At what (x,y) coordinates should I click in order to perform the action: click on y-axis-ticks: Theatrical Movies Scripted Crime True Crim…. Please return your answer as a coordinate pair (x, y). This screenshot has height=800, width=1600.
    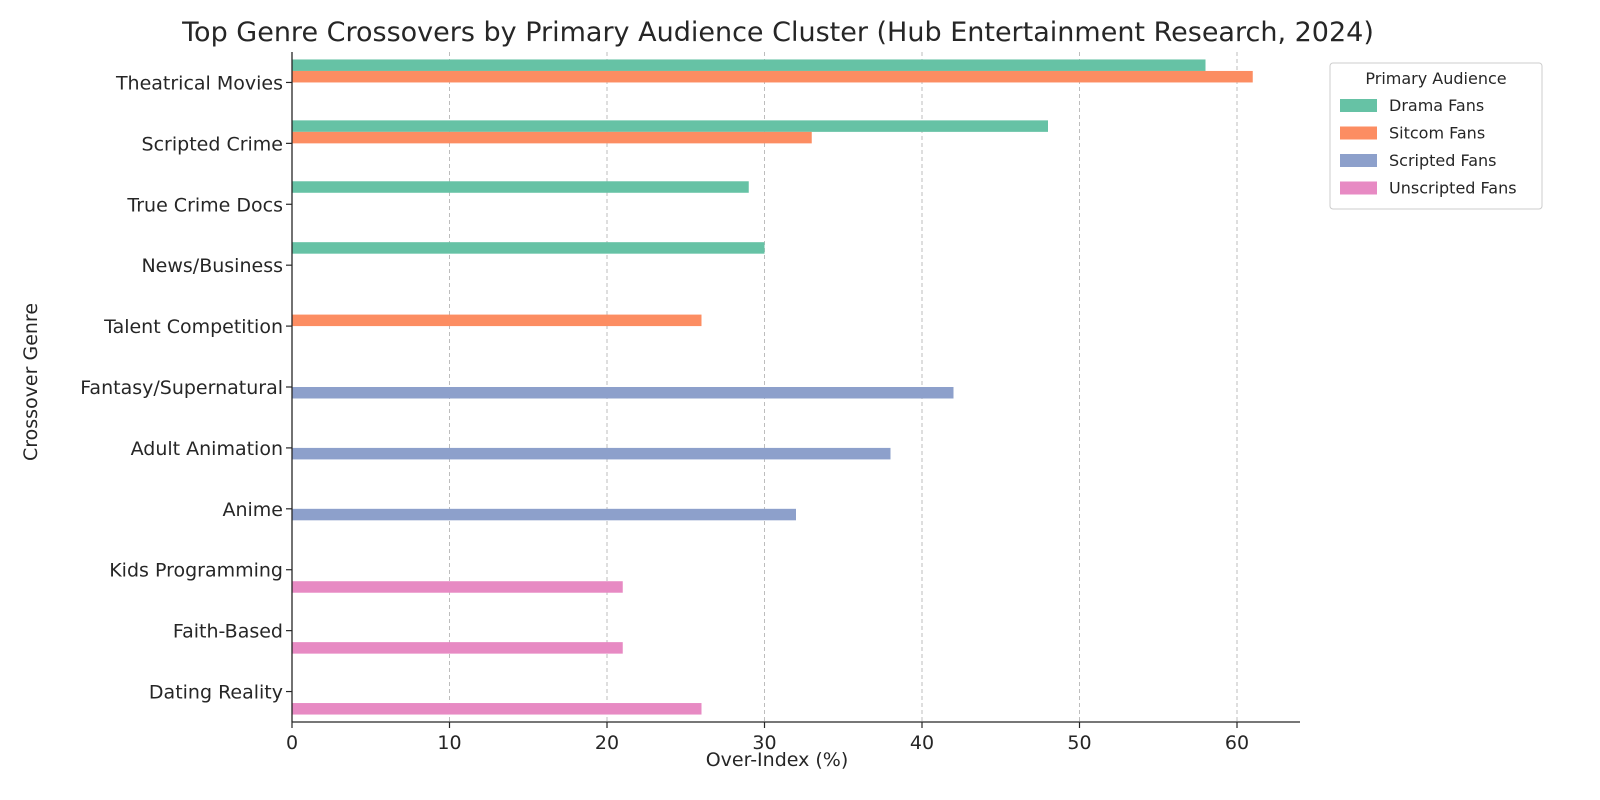
    Looking at the image, I should click on (186, 388).